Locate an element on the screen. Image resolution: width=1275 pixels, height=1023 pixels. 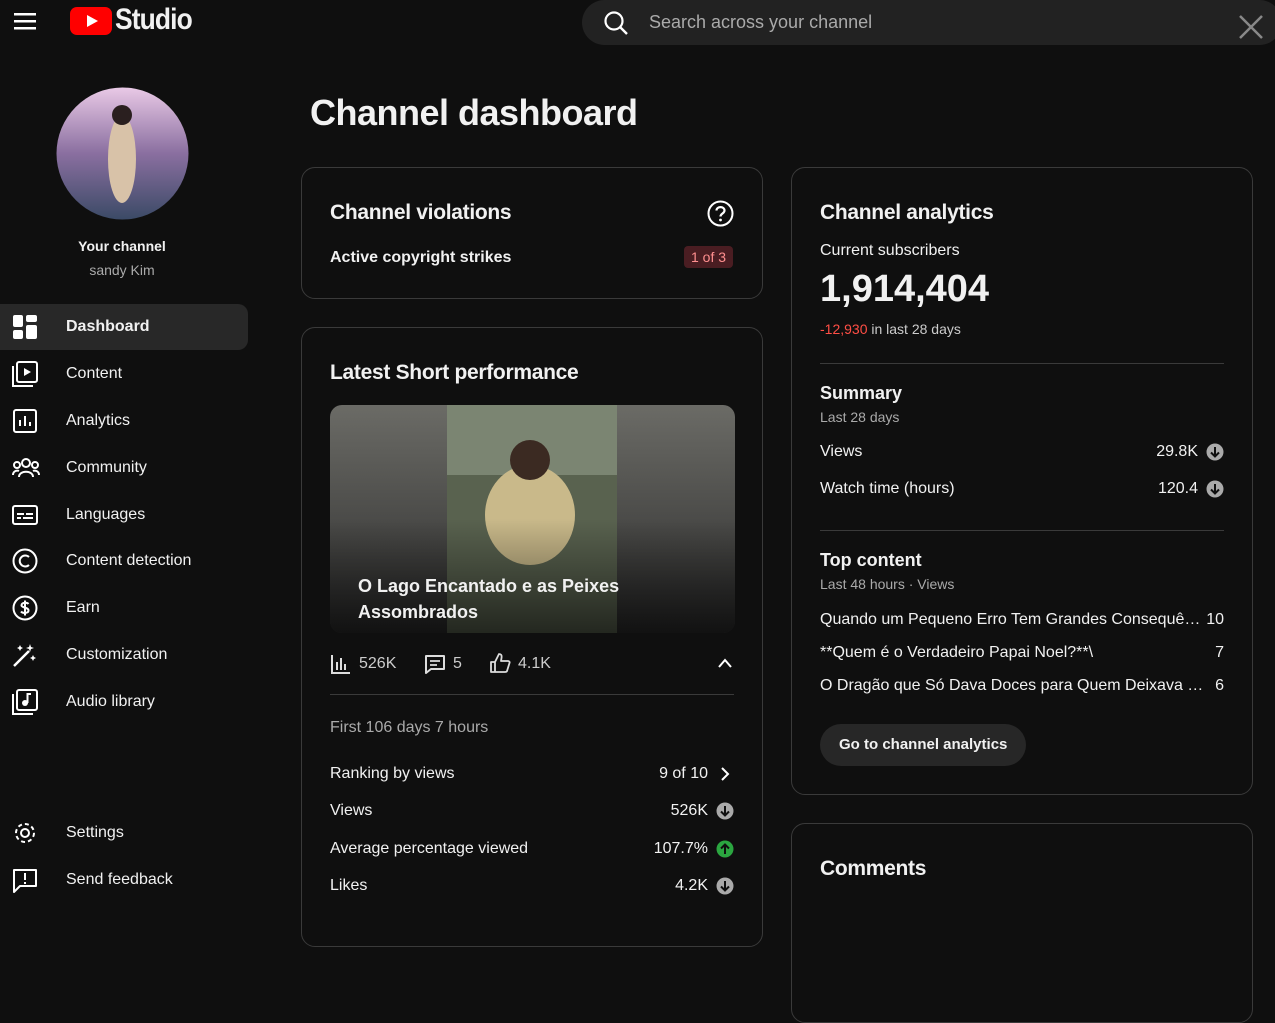
up-icon is located at coordinates (725, 849).